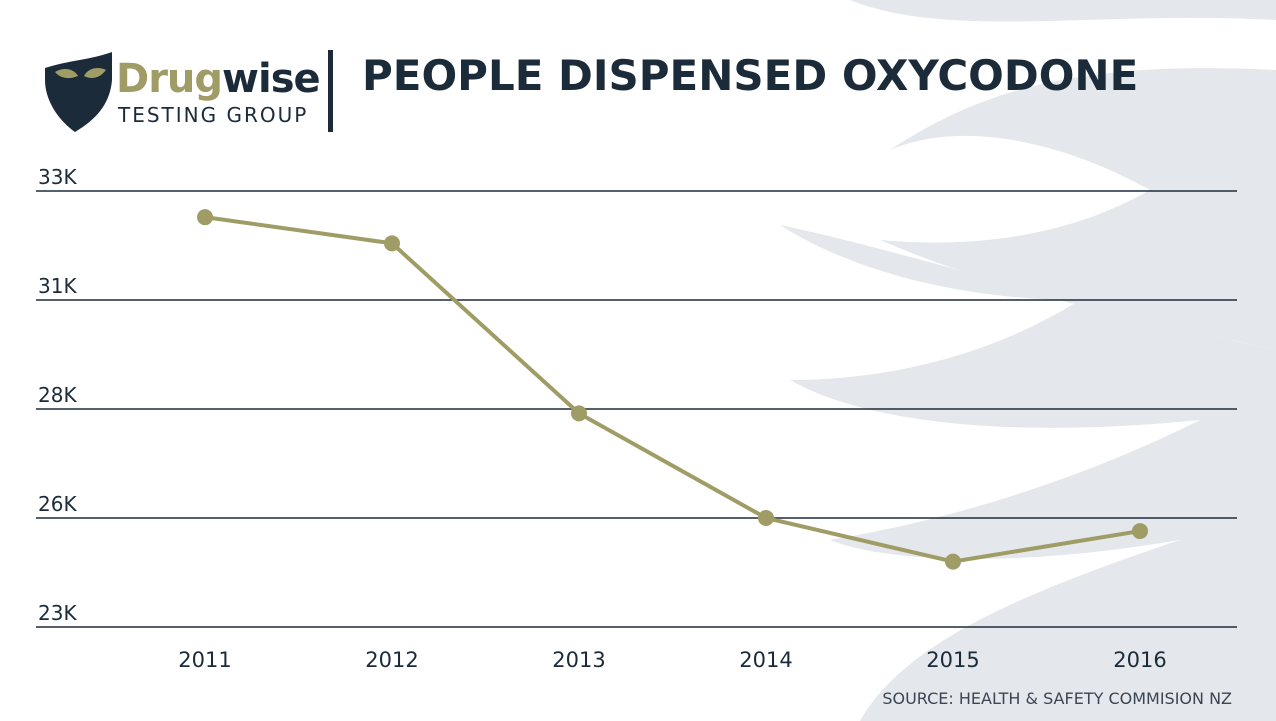 The height and width of the screenshot is (721, 1276). I want to click on x-tick-label: 2014, so click(765, 660).